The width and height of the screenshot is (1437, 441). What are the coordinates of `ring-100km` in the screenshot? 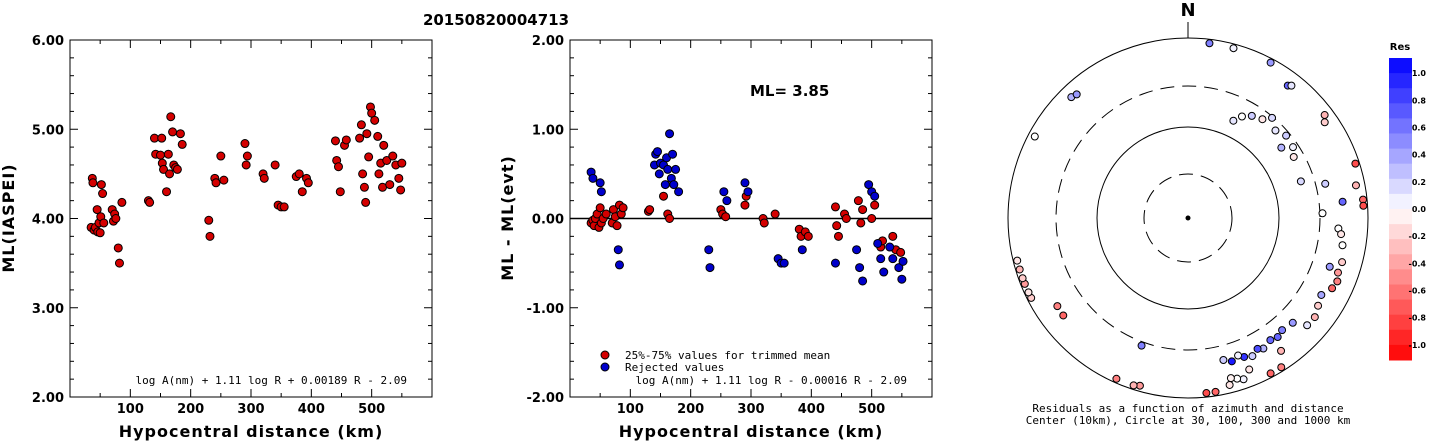 It's located at (1188, 218).